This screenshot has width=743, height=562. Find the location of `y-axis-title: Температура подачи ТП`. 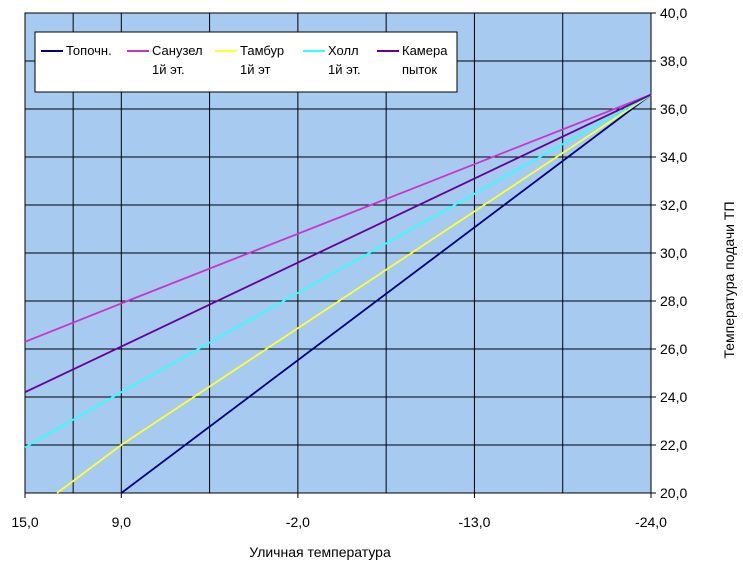

y-axis-title: Температура подачи ТП is located at coordinates (729, 279).